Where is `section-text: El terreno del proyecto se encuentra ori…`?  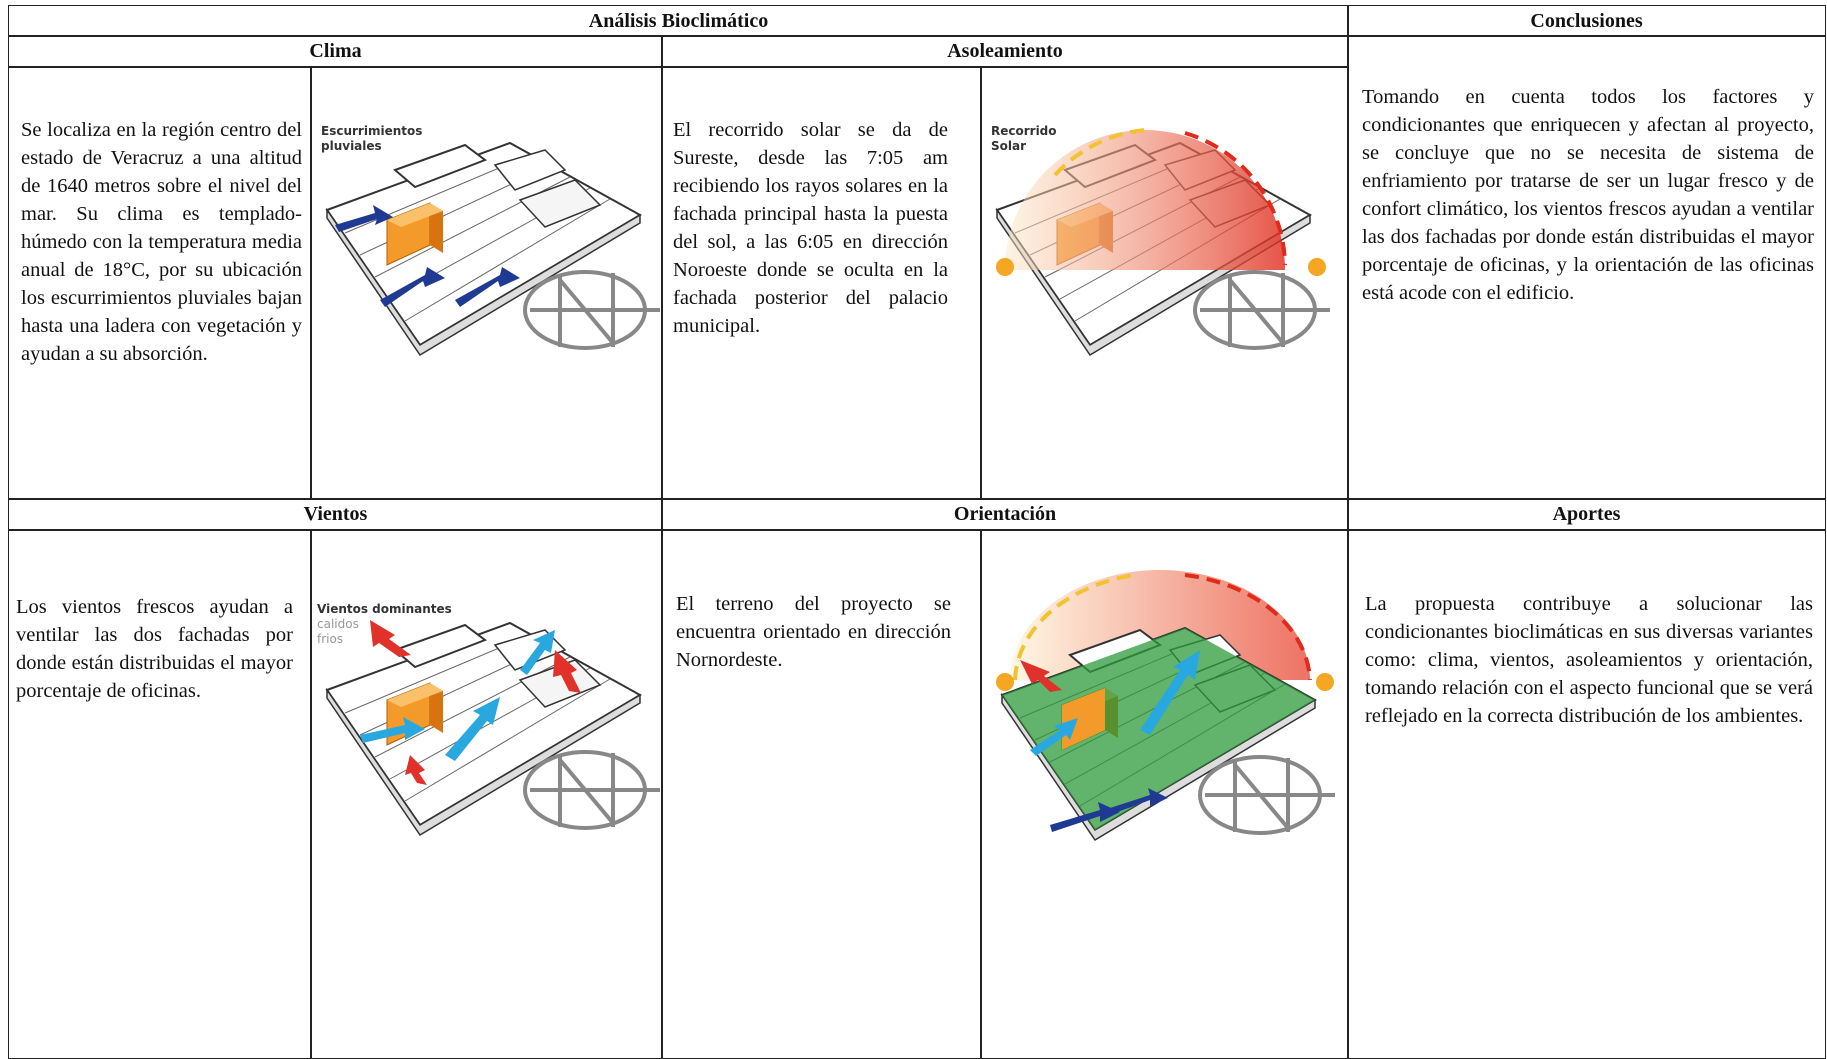 section-text: El terreno del proyecto se encuentra ori… is located at coordinates (813, 632).